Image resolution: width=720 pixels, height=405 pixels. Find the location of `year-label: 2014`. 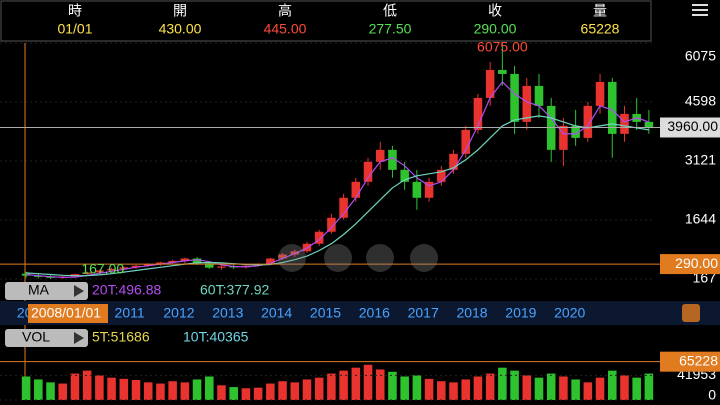

year-label: 2014 is located at coordinates (276, 313).